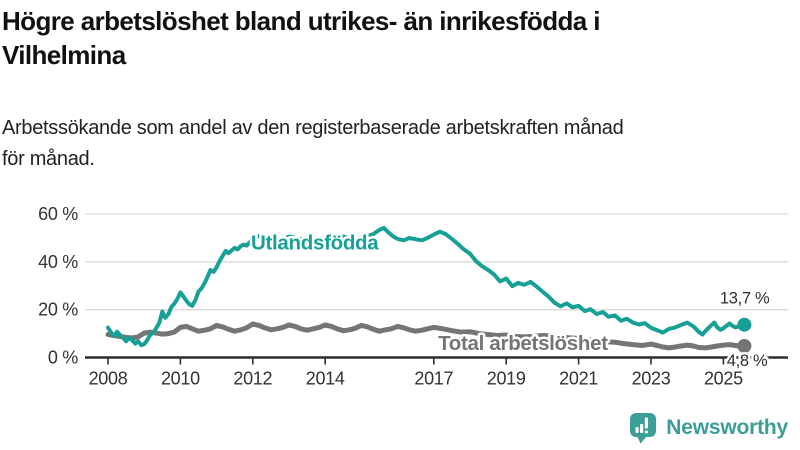 This screenshot has width=800, height=450. What do you see at coordinates (108, 379) in the screenshot?
I see `x-axis-tick-label: 2008` at bounding box center [108, 379].